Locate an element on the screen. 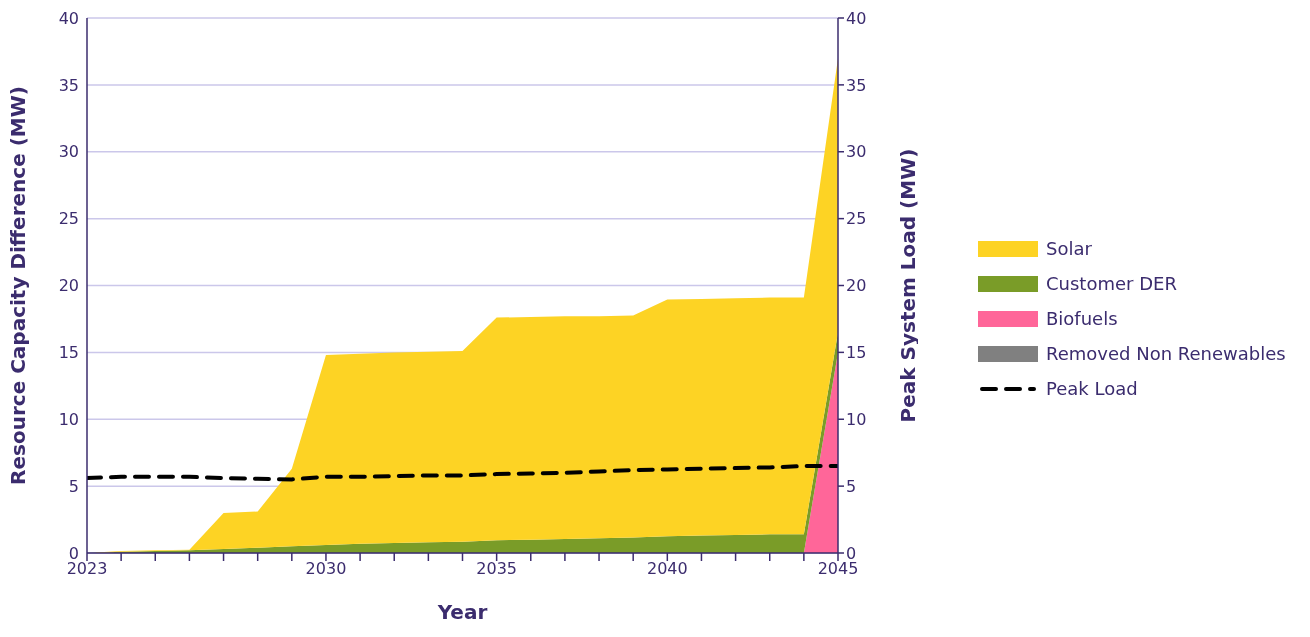 This screenshot has height=637, width=1310. y-tick-label: 40 is located at coordinates (68, 18).